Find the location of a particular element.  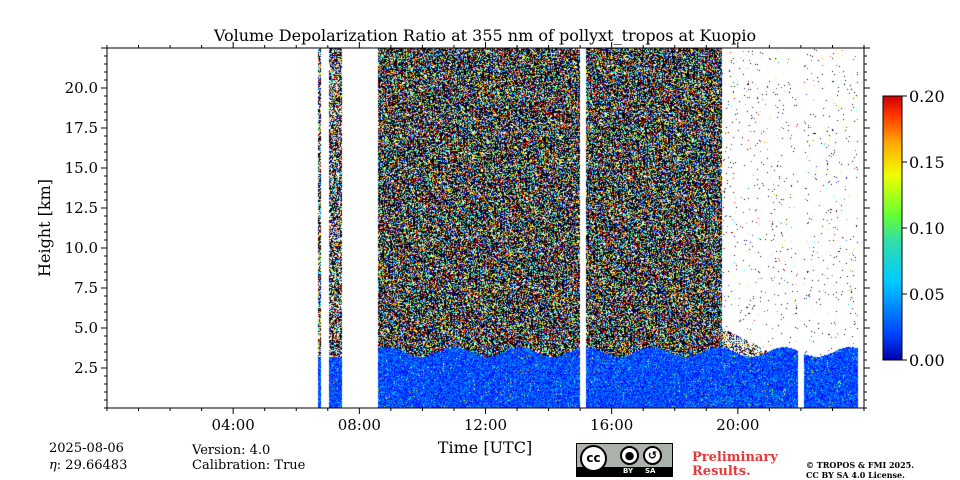

x-tick-label: 08:00 is located at coordinates (359, 425).